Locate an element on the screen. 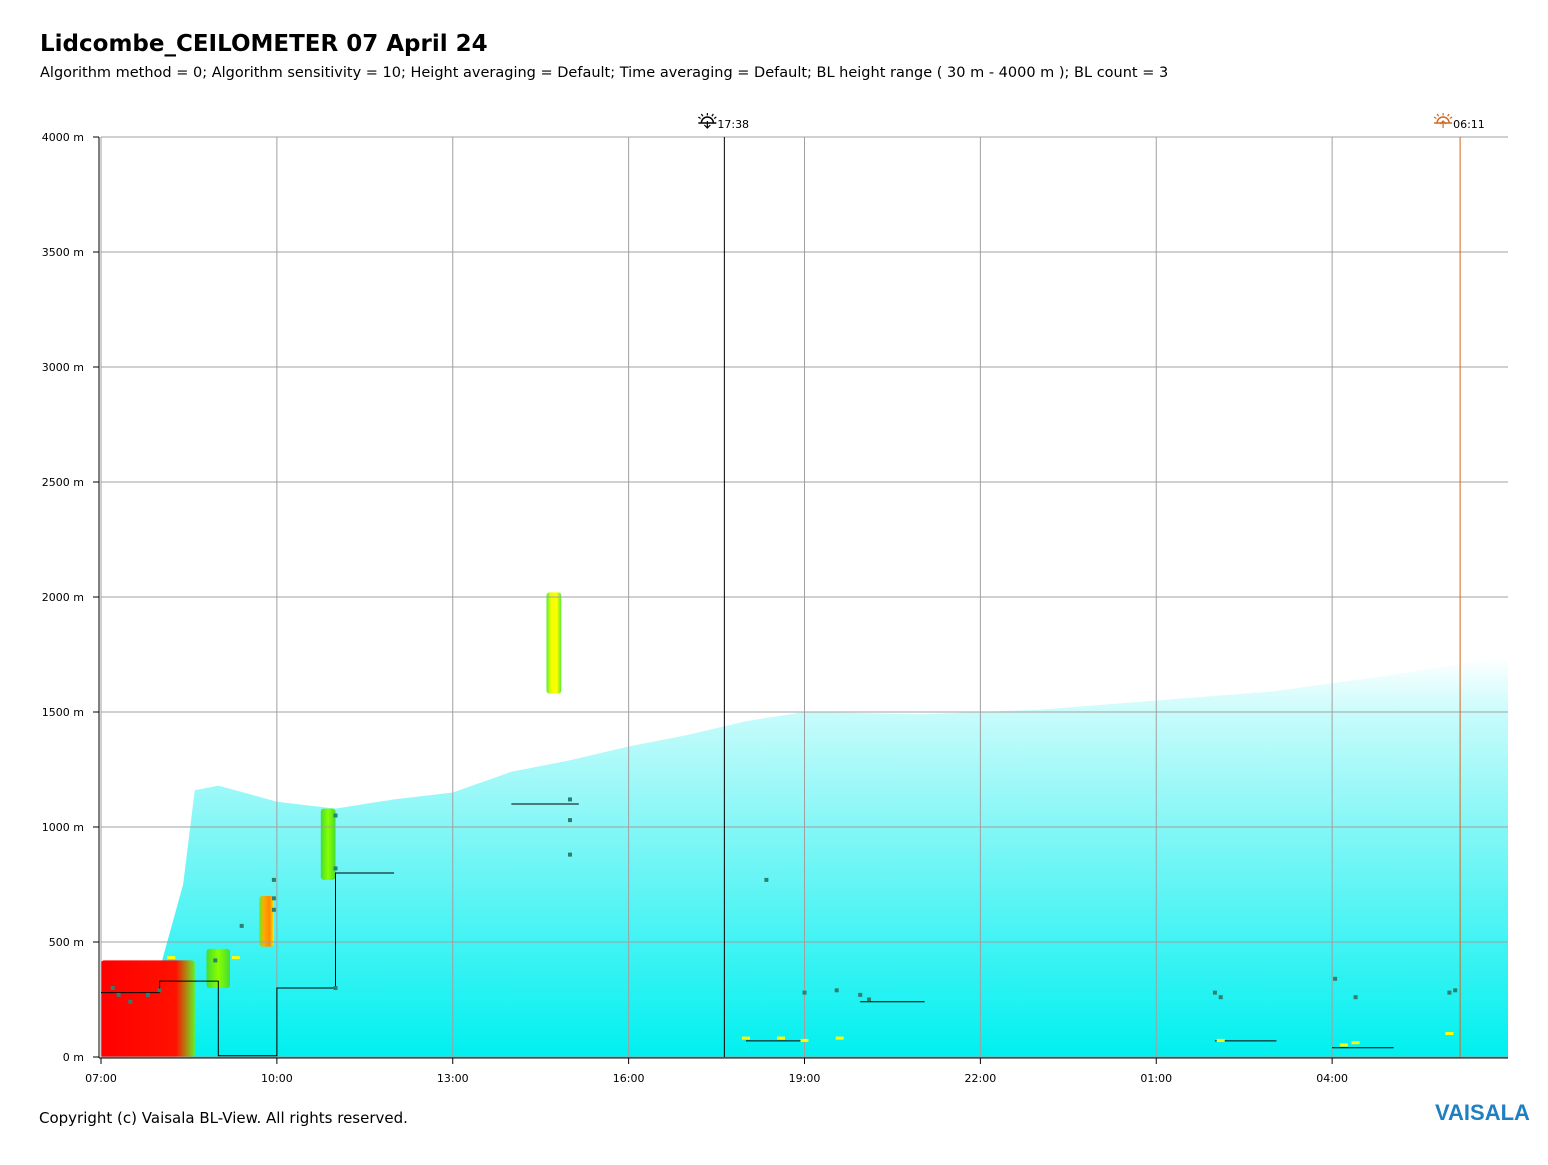  bl-height-line is located at coordinates (248, 964).